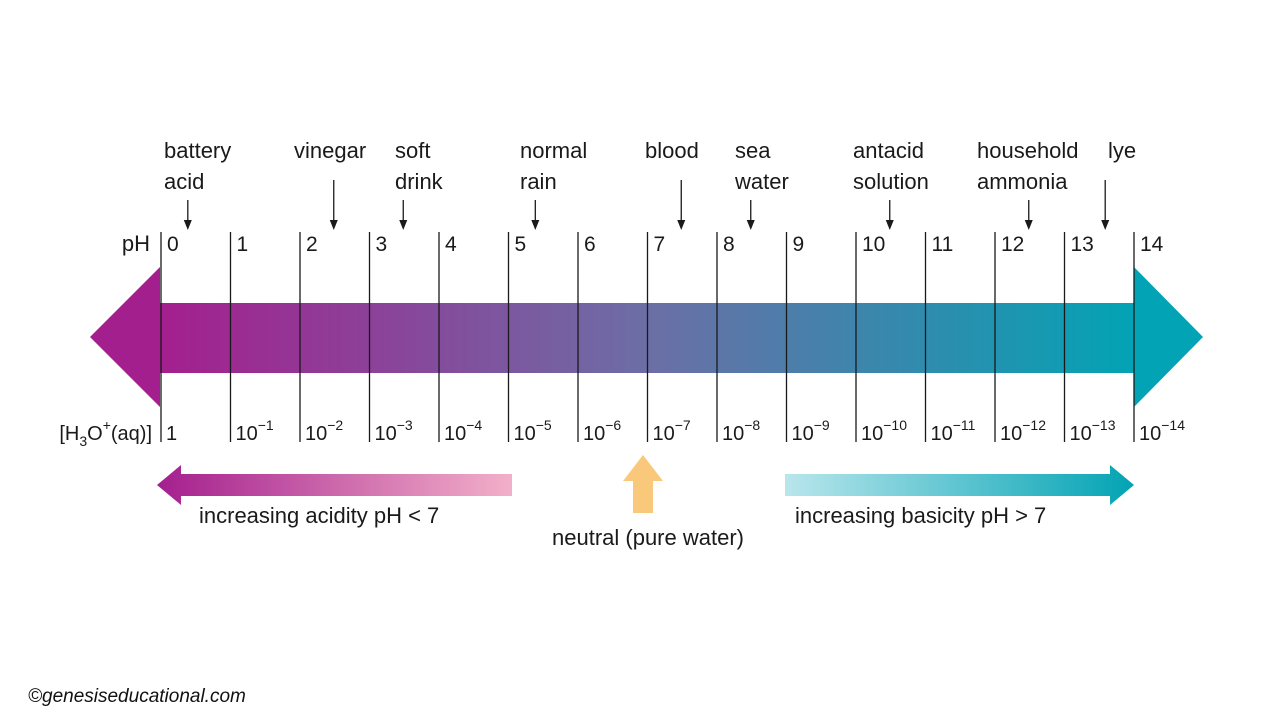  What do you see at coordinates (1122, 150) in the screenshot?
I see `substance-label: lye` at bounding box center [1122, 150].